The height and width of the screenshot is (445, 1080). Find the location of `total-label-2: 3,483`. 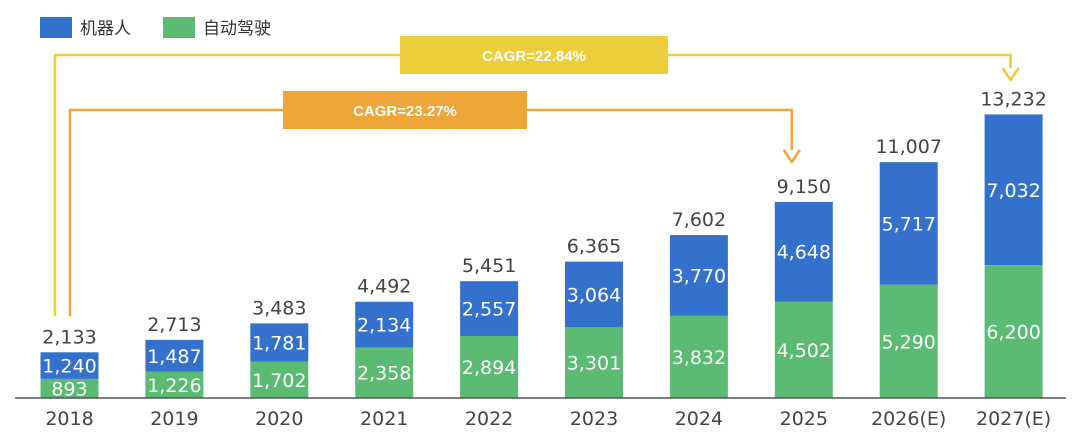

total-label-2: 3,483 is located at coordinates (279, 308).